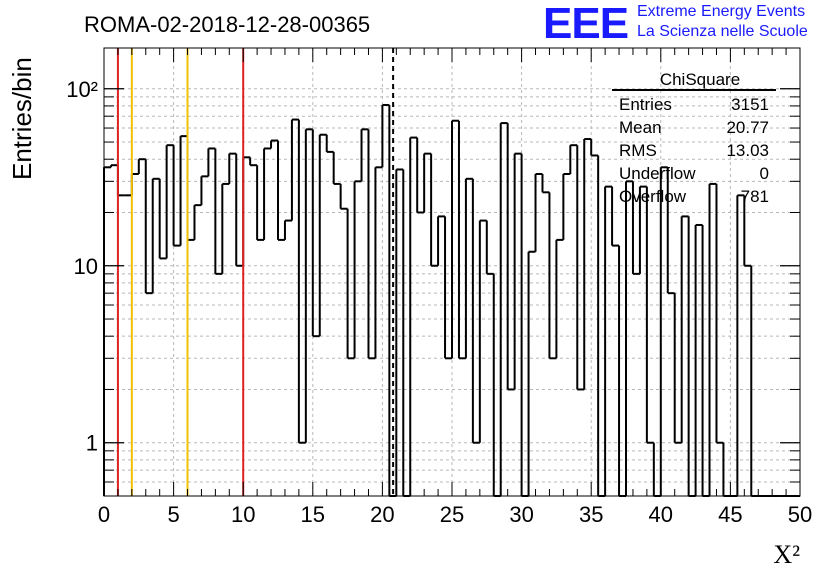 The height and width of the screenshot is (572, 836). Describe the element at coordinates (786, 554) in the screenshot. I see `x-axis-label: X²` at that location.